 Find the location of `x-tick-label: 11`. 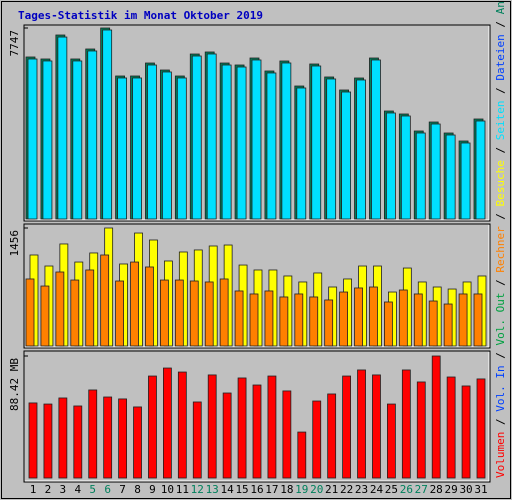

x-tick-label: 11 is located at coordinates (182, 489).